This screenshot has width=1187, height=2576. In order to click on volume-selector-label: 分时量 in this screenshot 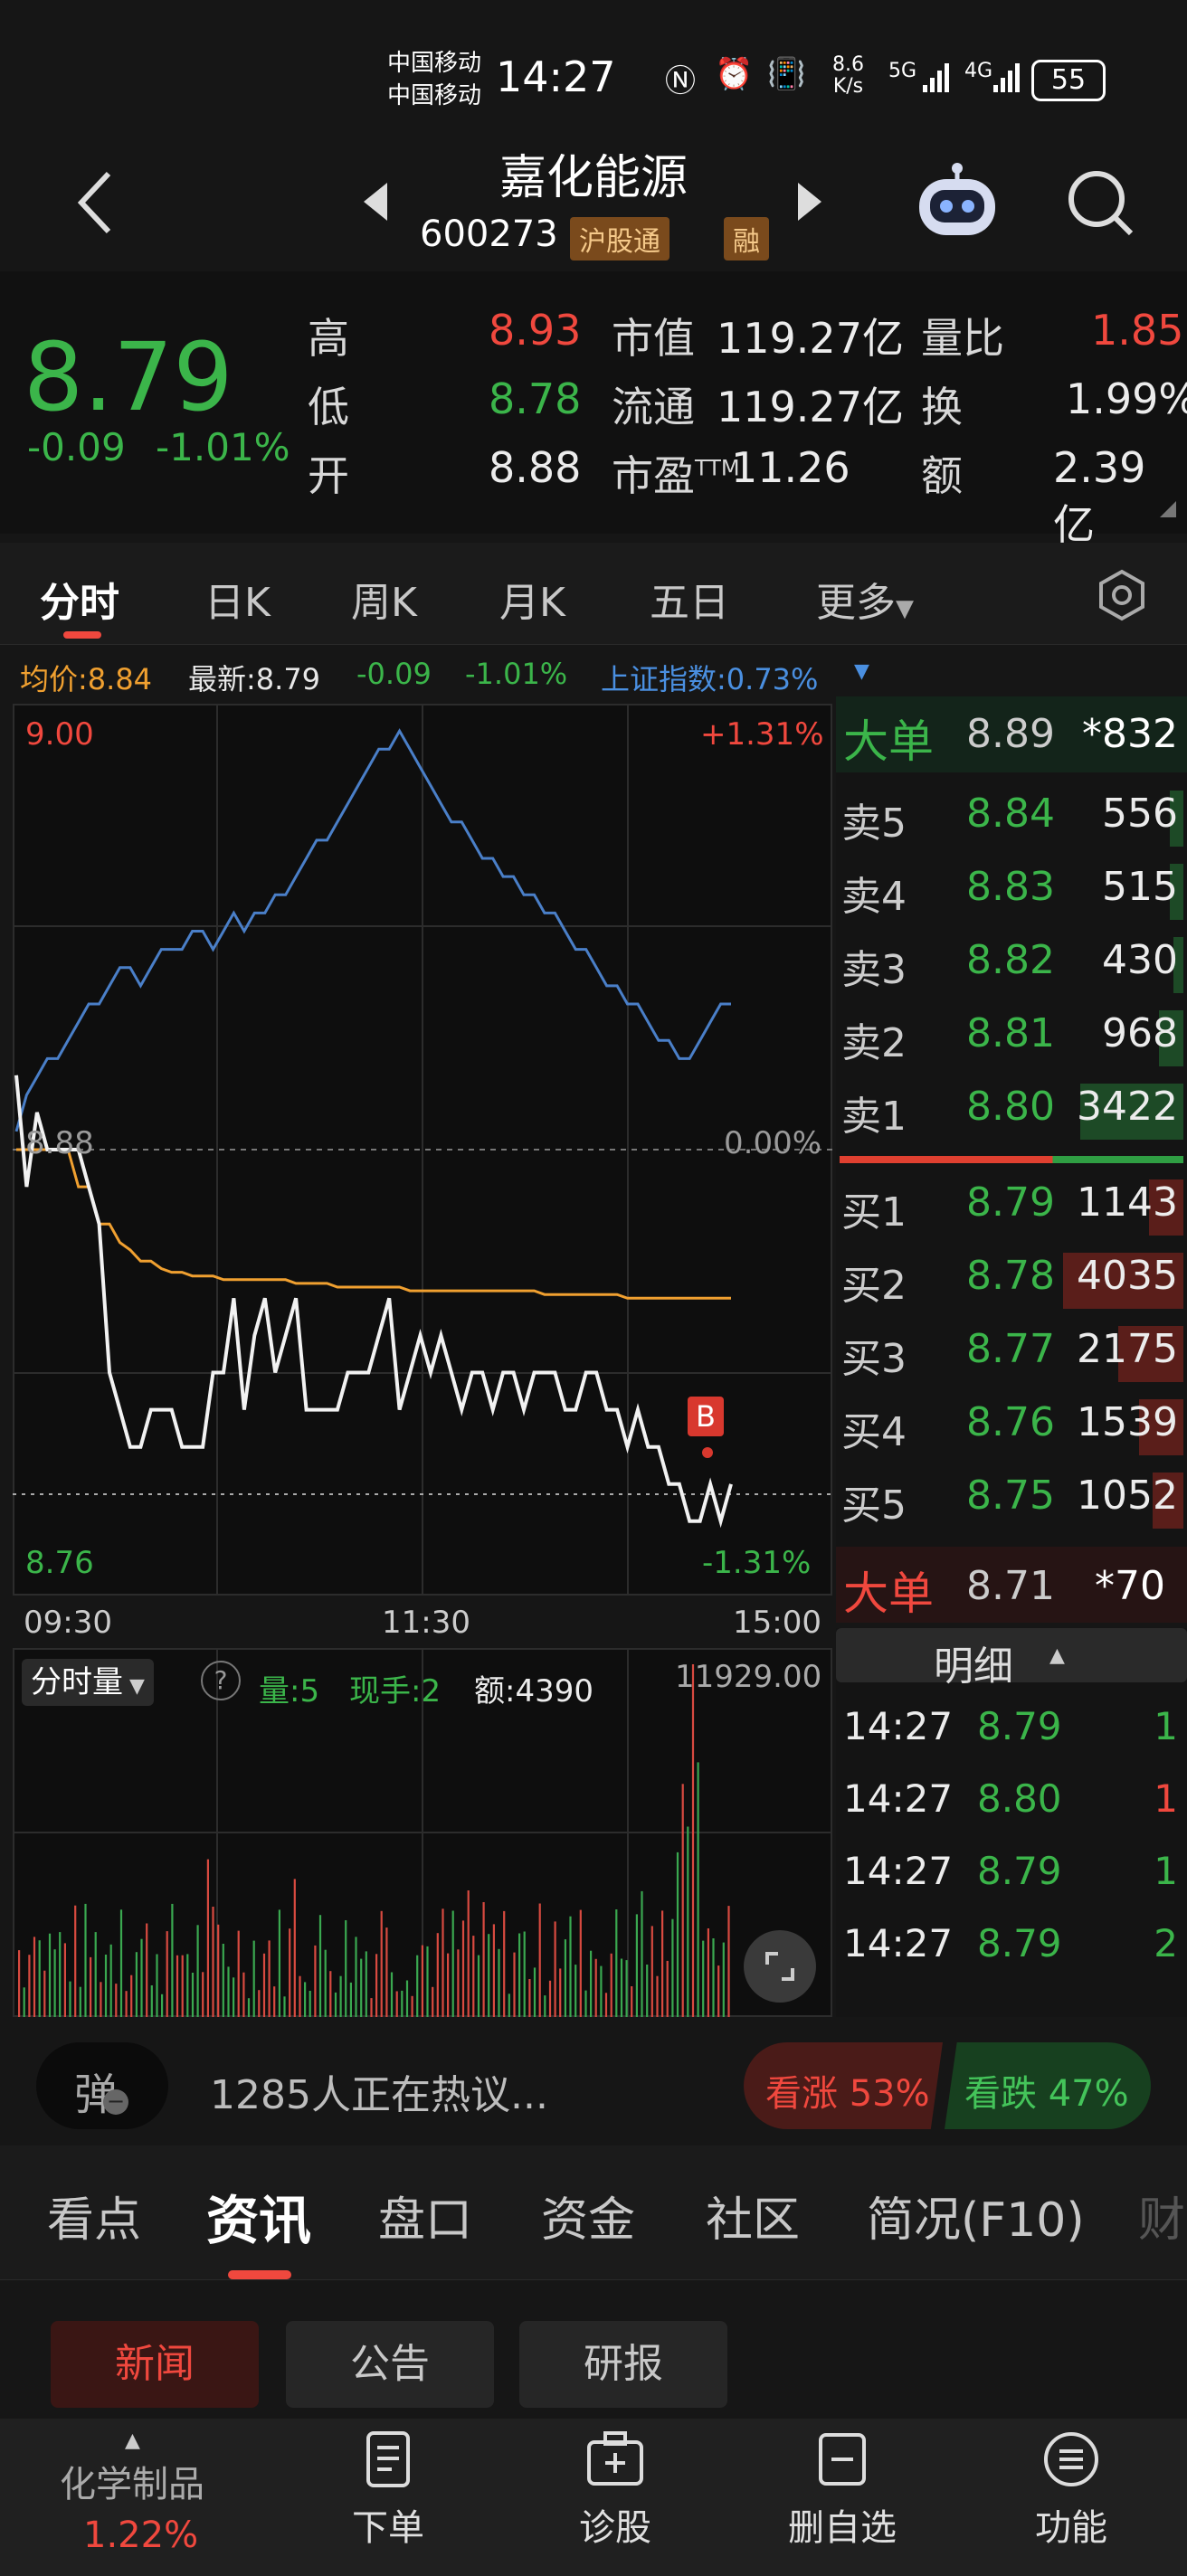, I will do `click(77, 1682)`.